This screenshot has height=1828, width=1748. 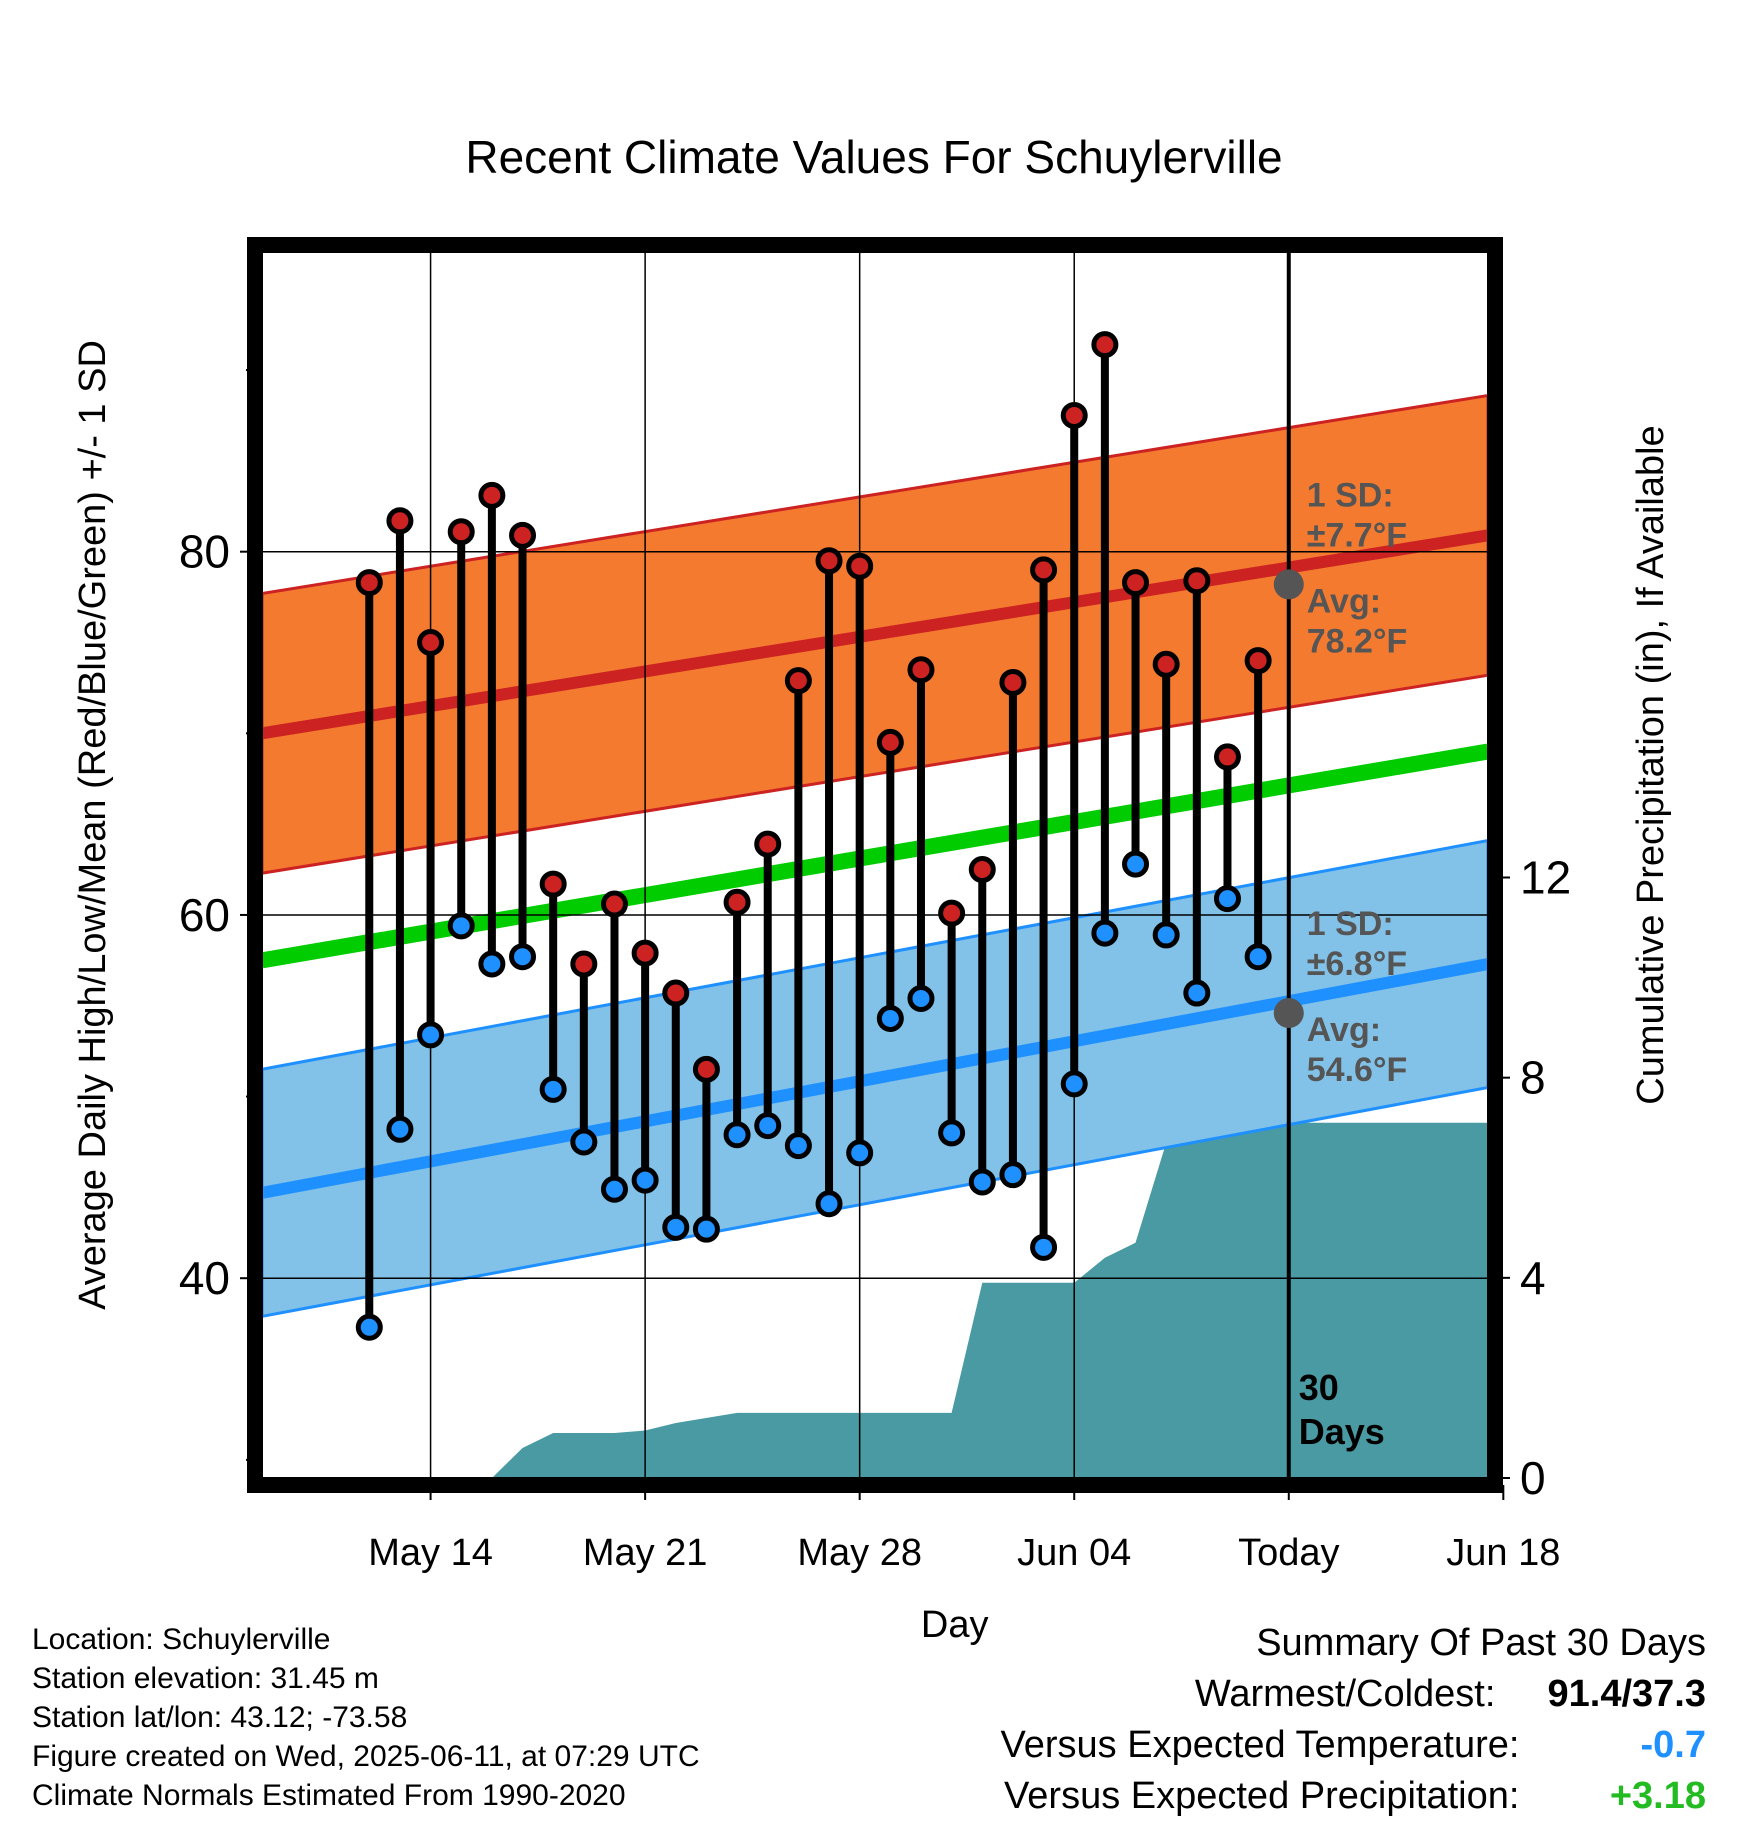 What do you see at coordinates (204, 1278) in the screenshot?
I see `y-tick-label: 40` at bounding box center [204, 1278].